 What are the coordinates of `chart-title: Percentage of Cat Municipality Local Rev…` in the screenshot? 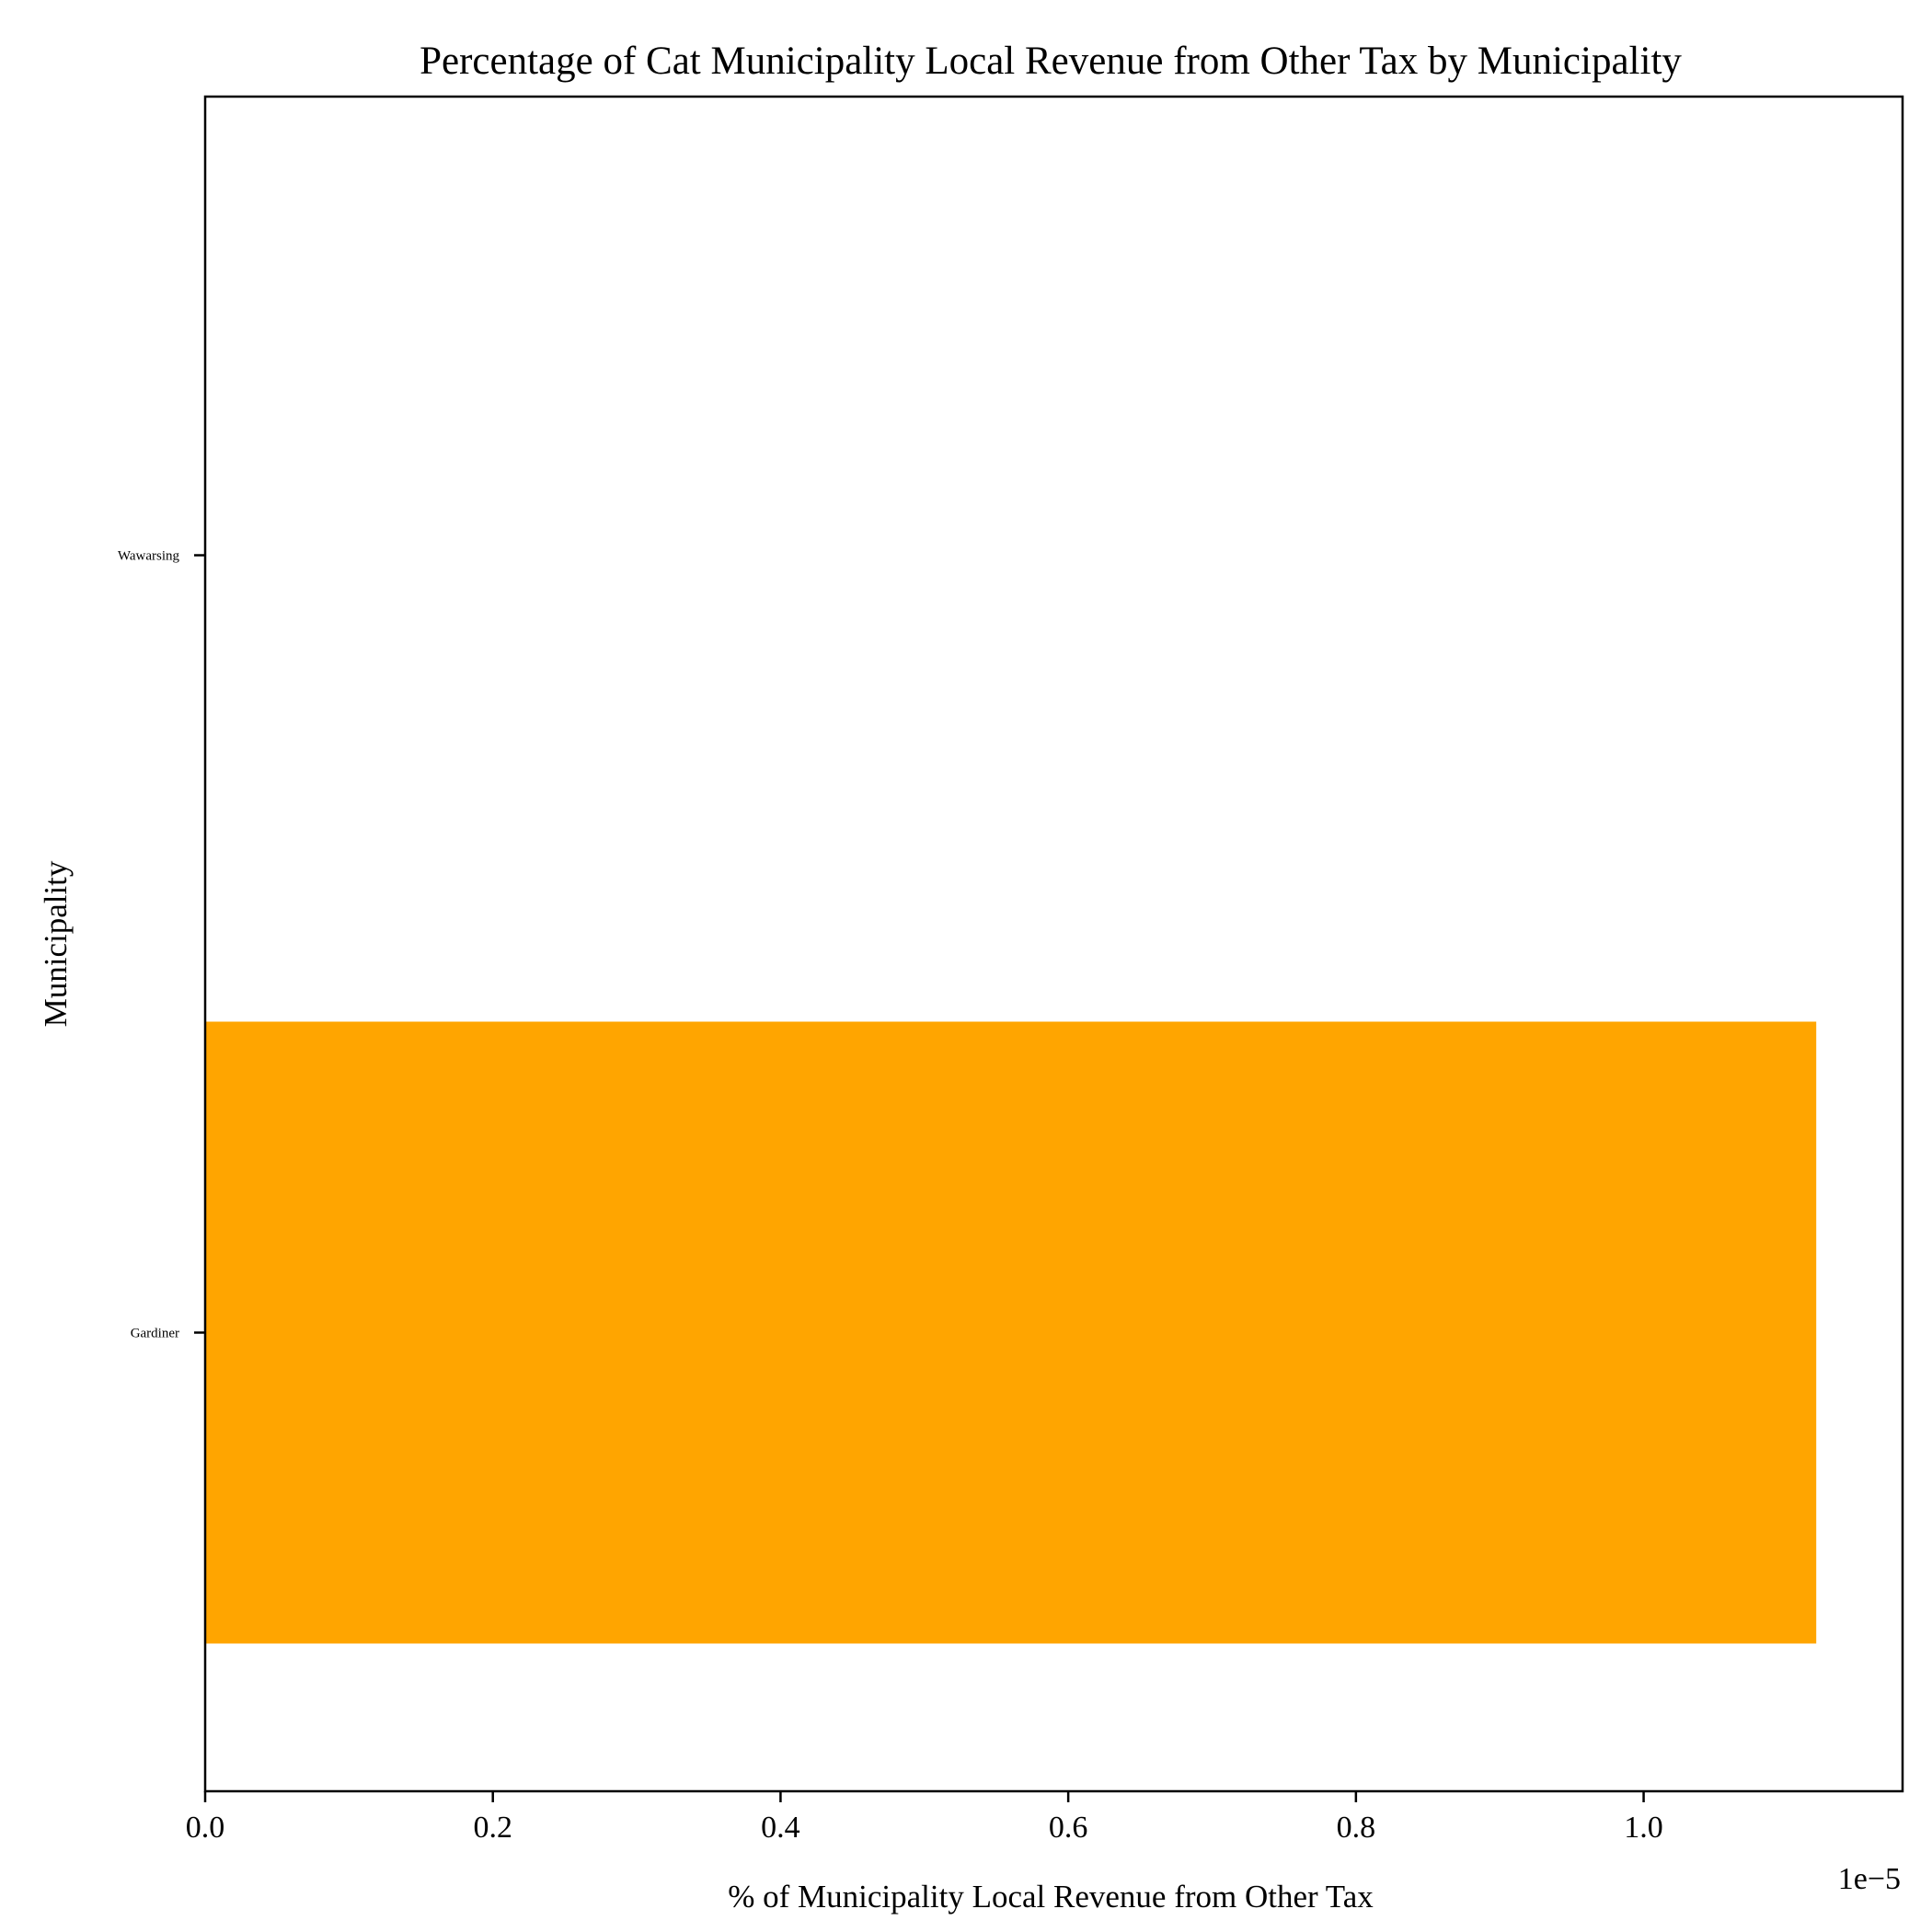 It's located at (1051, 61).